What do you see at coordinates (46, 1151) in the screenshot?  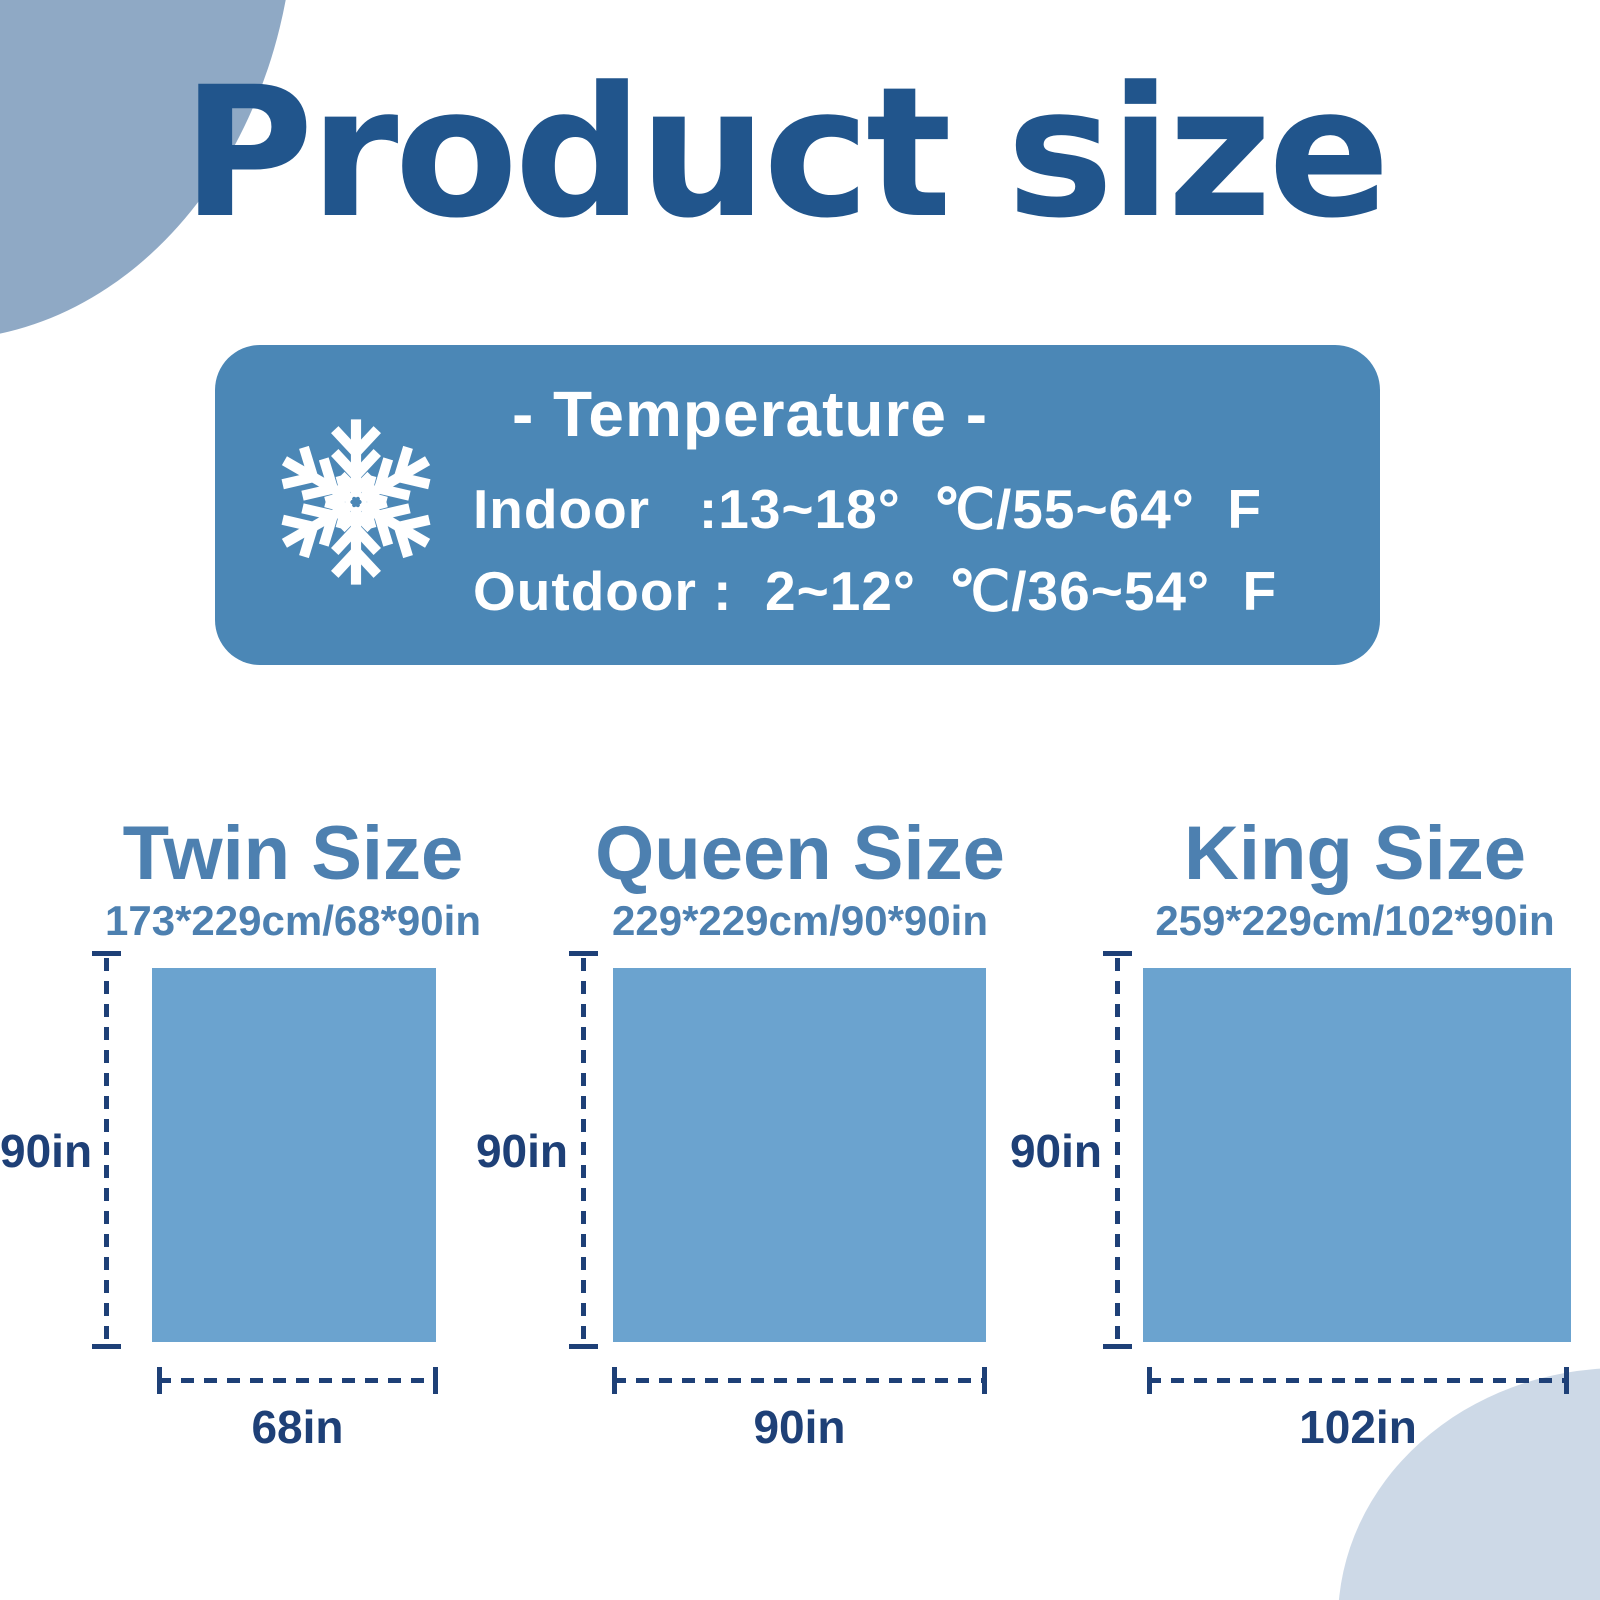 I see `height-label-twin: 90in` at bounding box center [46, 1151].